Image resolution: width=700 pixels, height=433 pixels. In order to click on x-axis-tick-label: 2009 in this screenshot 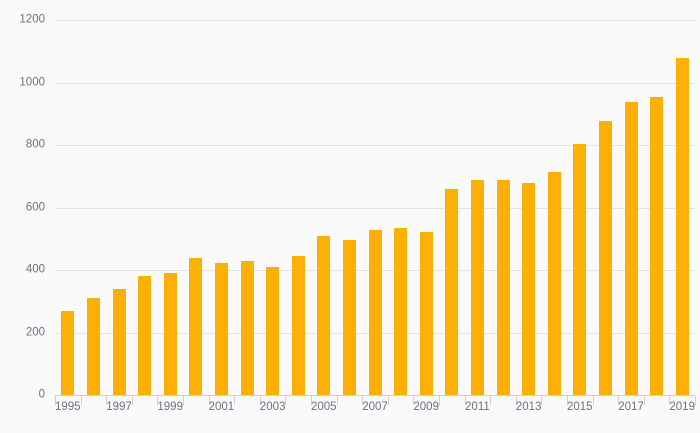, I will do `click(426, 407)`.